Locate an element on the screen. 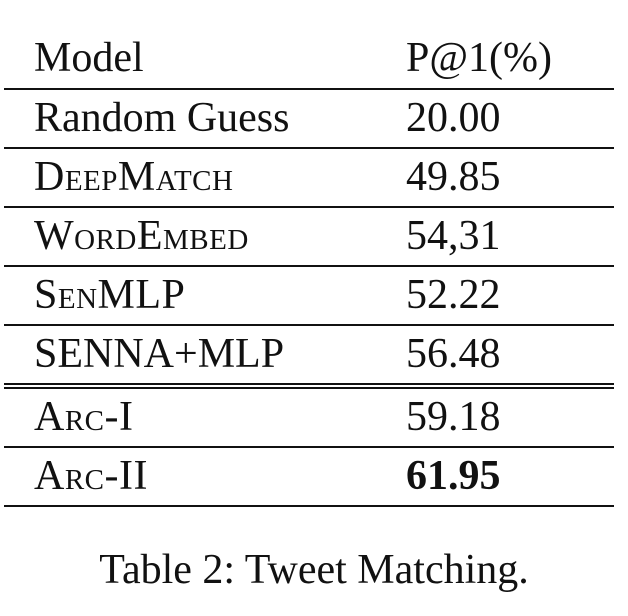 Image resolution: width=628 pixels, height=616 pixels. model-score: 49.85 is located at coordinates (510, 177).